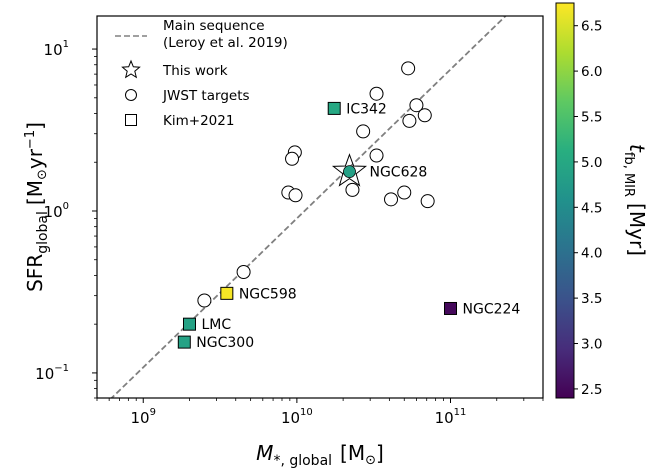 This screenshot has height=468, width=660. Describe the element at coordinates (451, 308) in the screenshot. I see `kim2021-point-ngc224` at that location.